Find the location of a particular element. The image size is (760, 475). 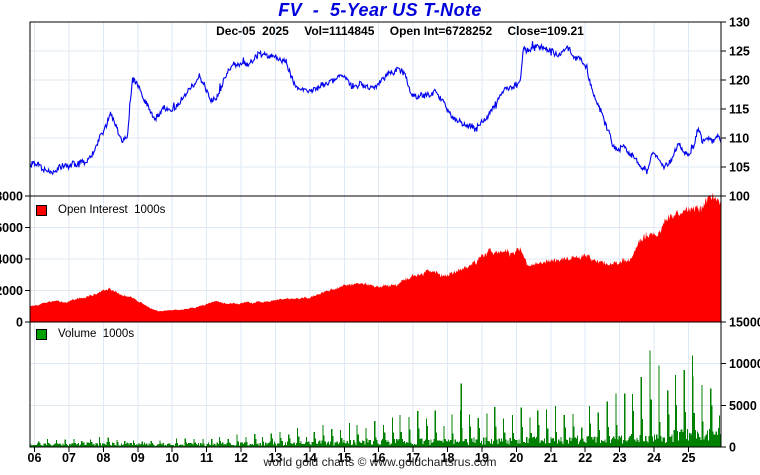

open-interest-legend: Open Interest 1000s is located at coordinates (100, 210).